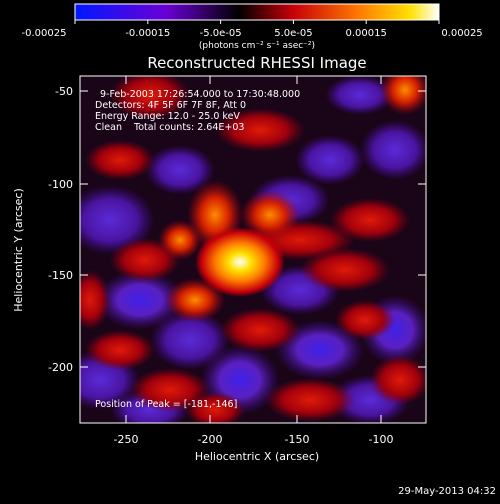 The width and height of the screenshot is (500, 504). I want to click on colorbar-tick-label: -5.0e-05, so click(221, 33).